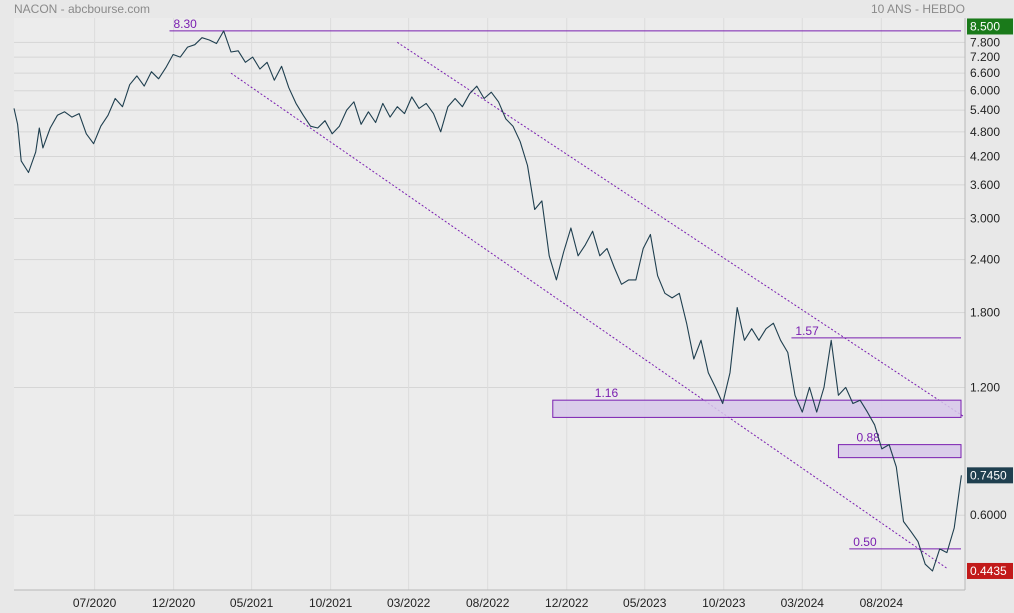  Describe the element at coordinates (985, 91) in the screenshot. I see `y-tick-label: 6.000` at that location.